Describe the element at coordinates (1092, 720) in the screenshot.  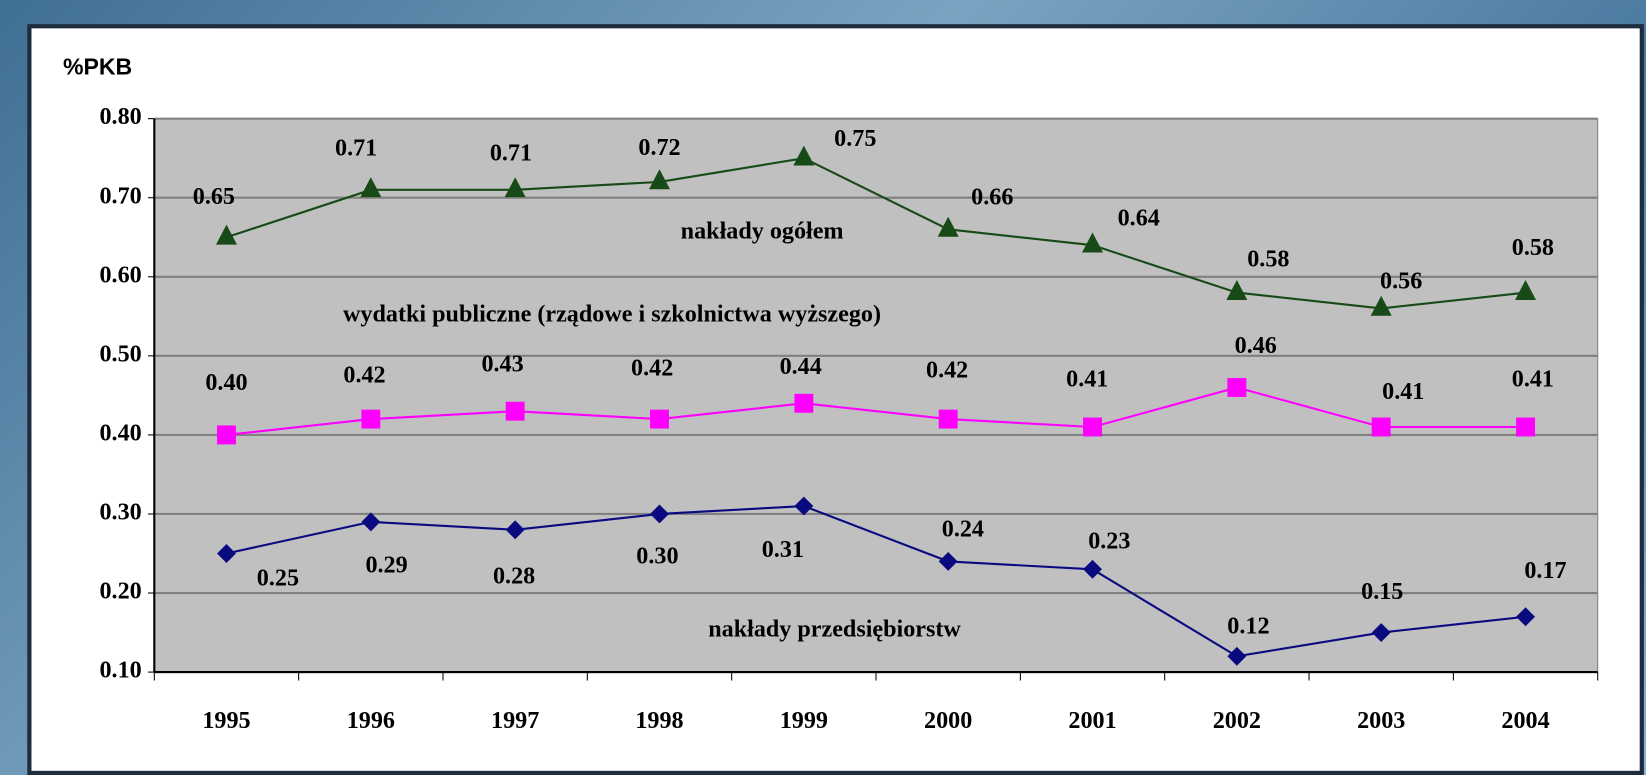
I see `x-tick-label: 2001` at that location.